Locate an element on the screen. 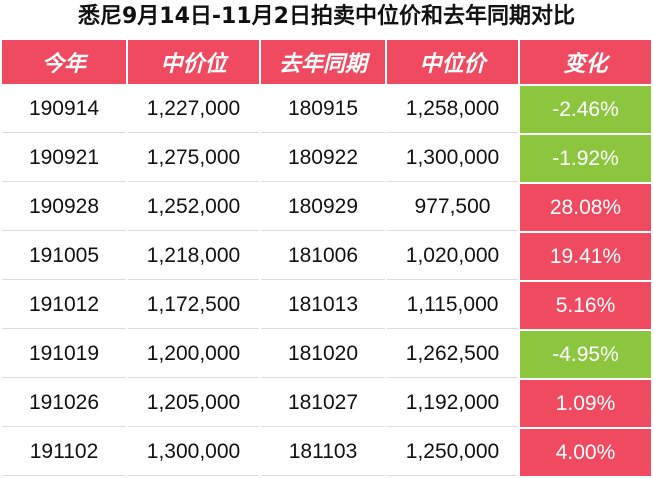 This screenshot has height=478, width=653. cell-last-year: 181013 is located at coordinates (323, 305).